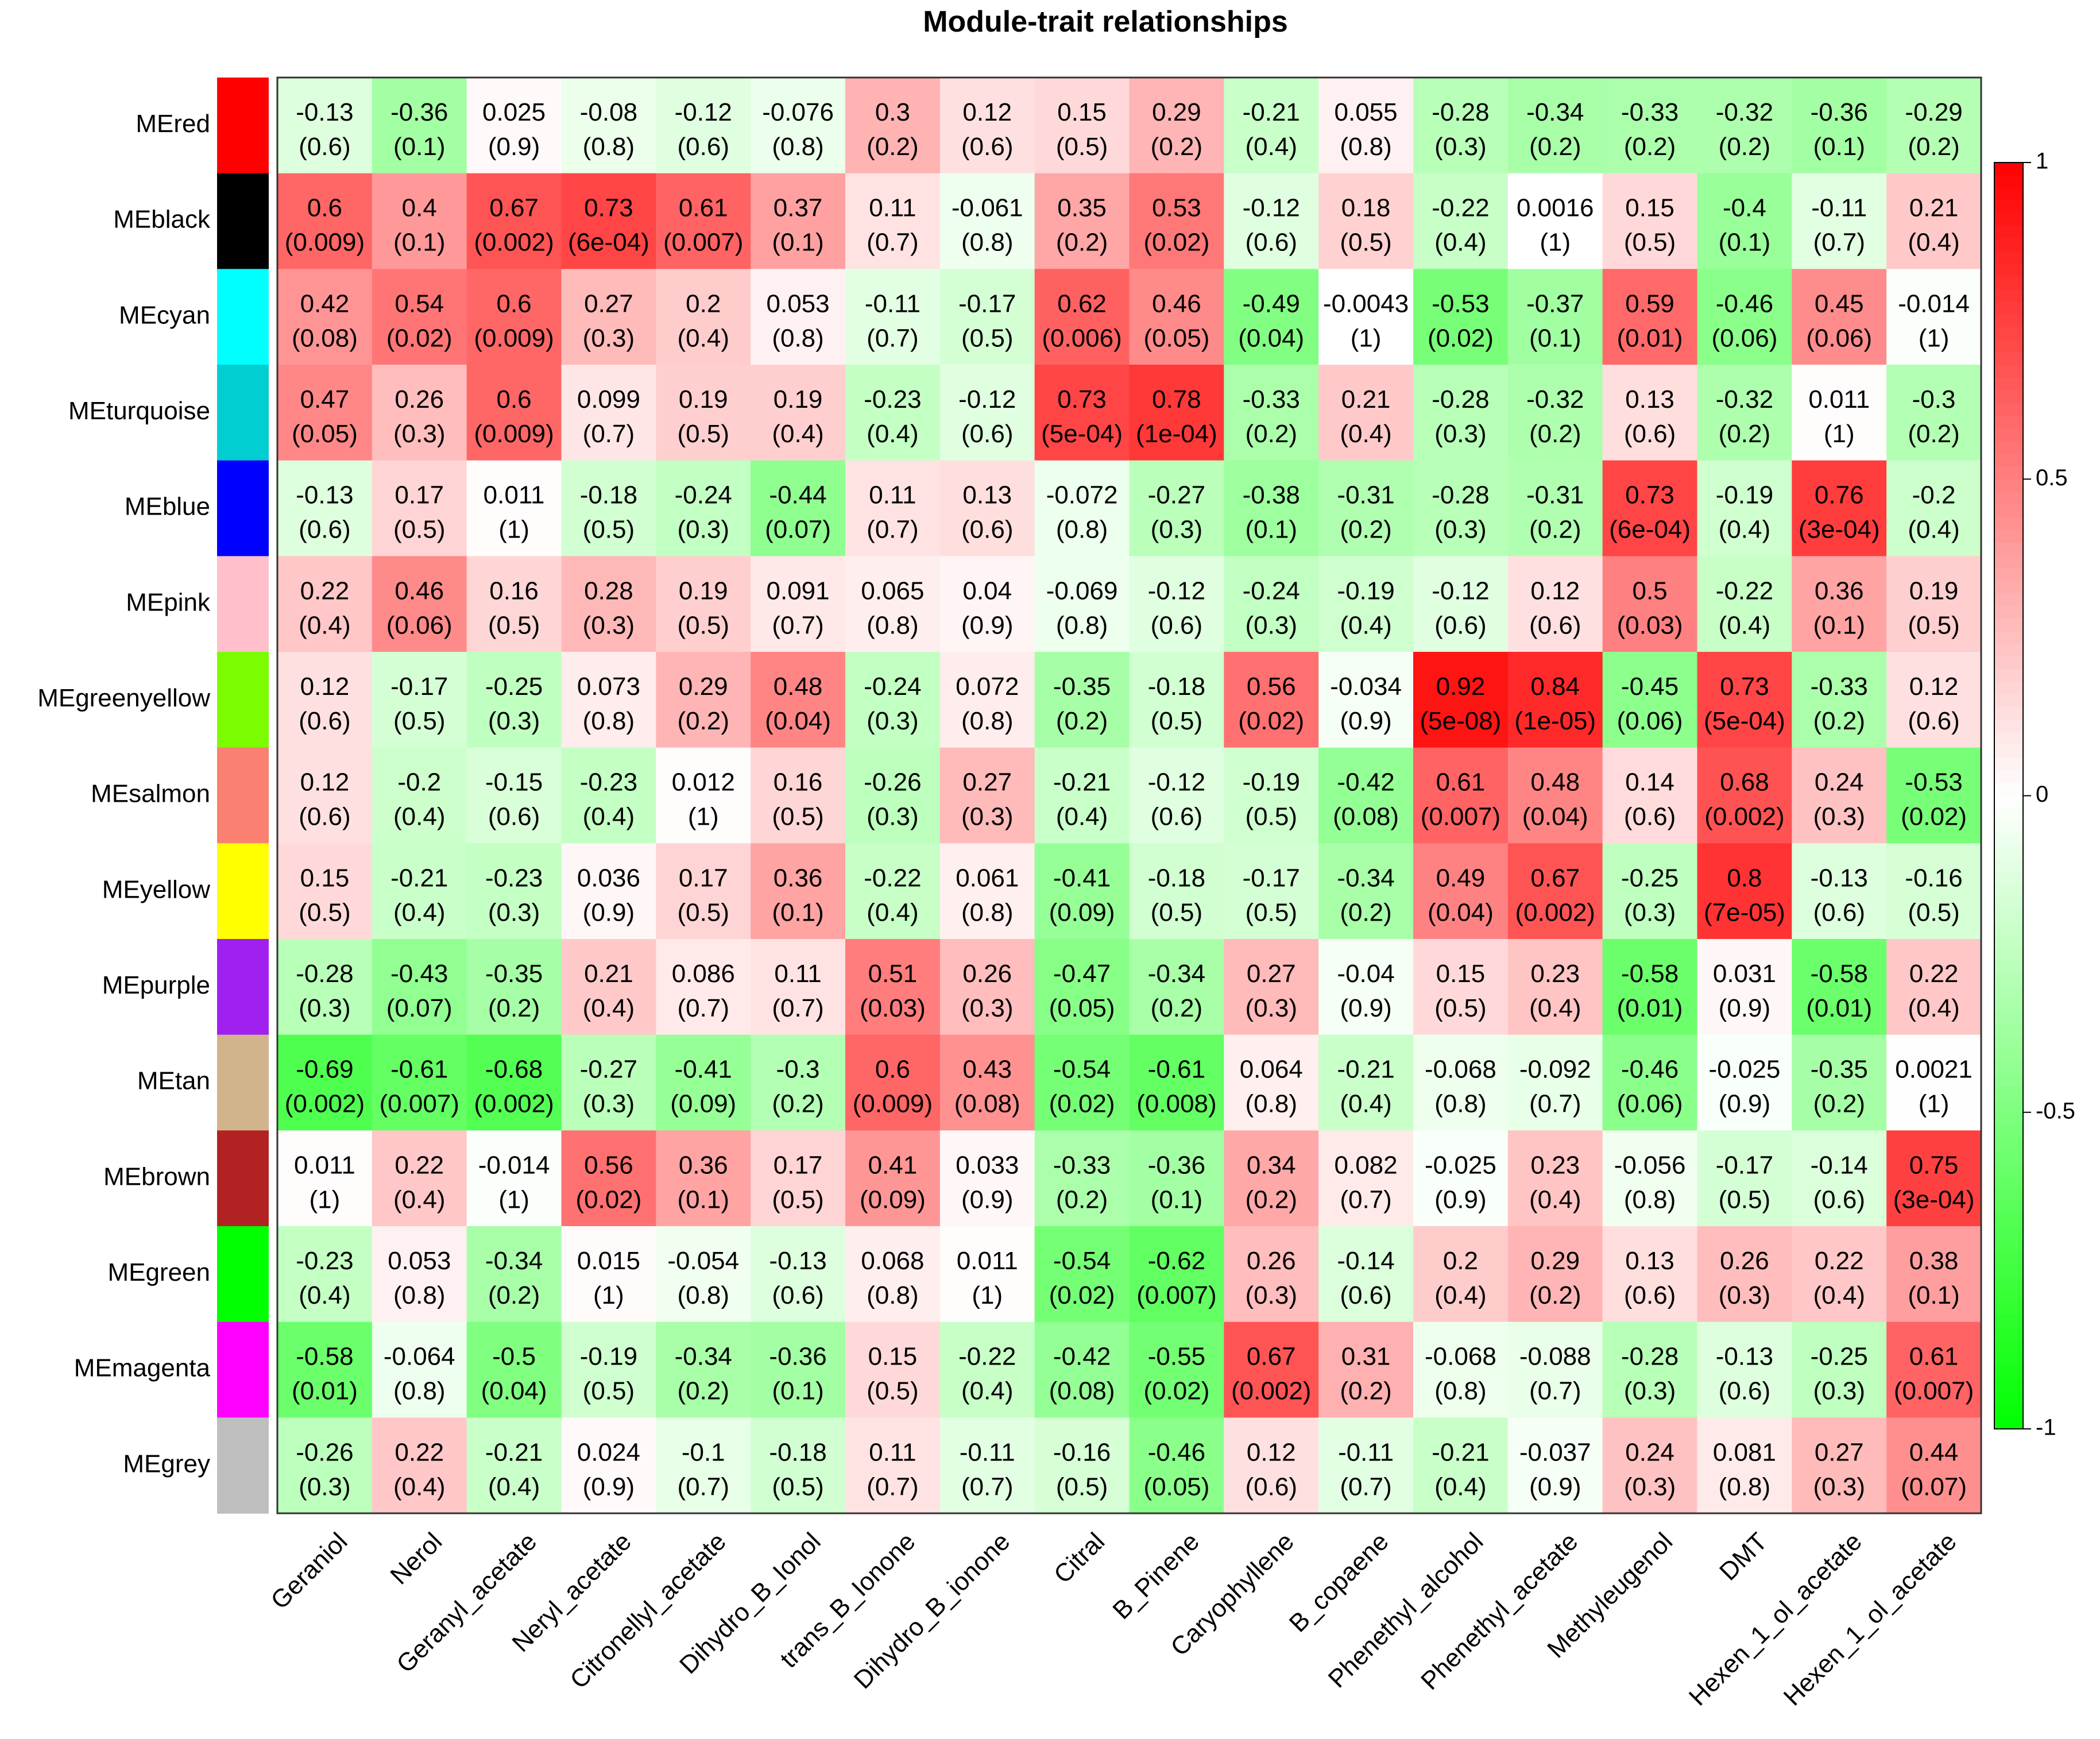 This screenshot has width=2100, height=1739. What do you see at coordinates (1649, 1452) in the screenshot?
I see `cell-correlation-label: 0.24` at bounding box center [1649, 1452].